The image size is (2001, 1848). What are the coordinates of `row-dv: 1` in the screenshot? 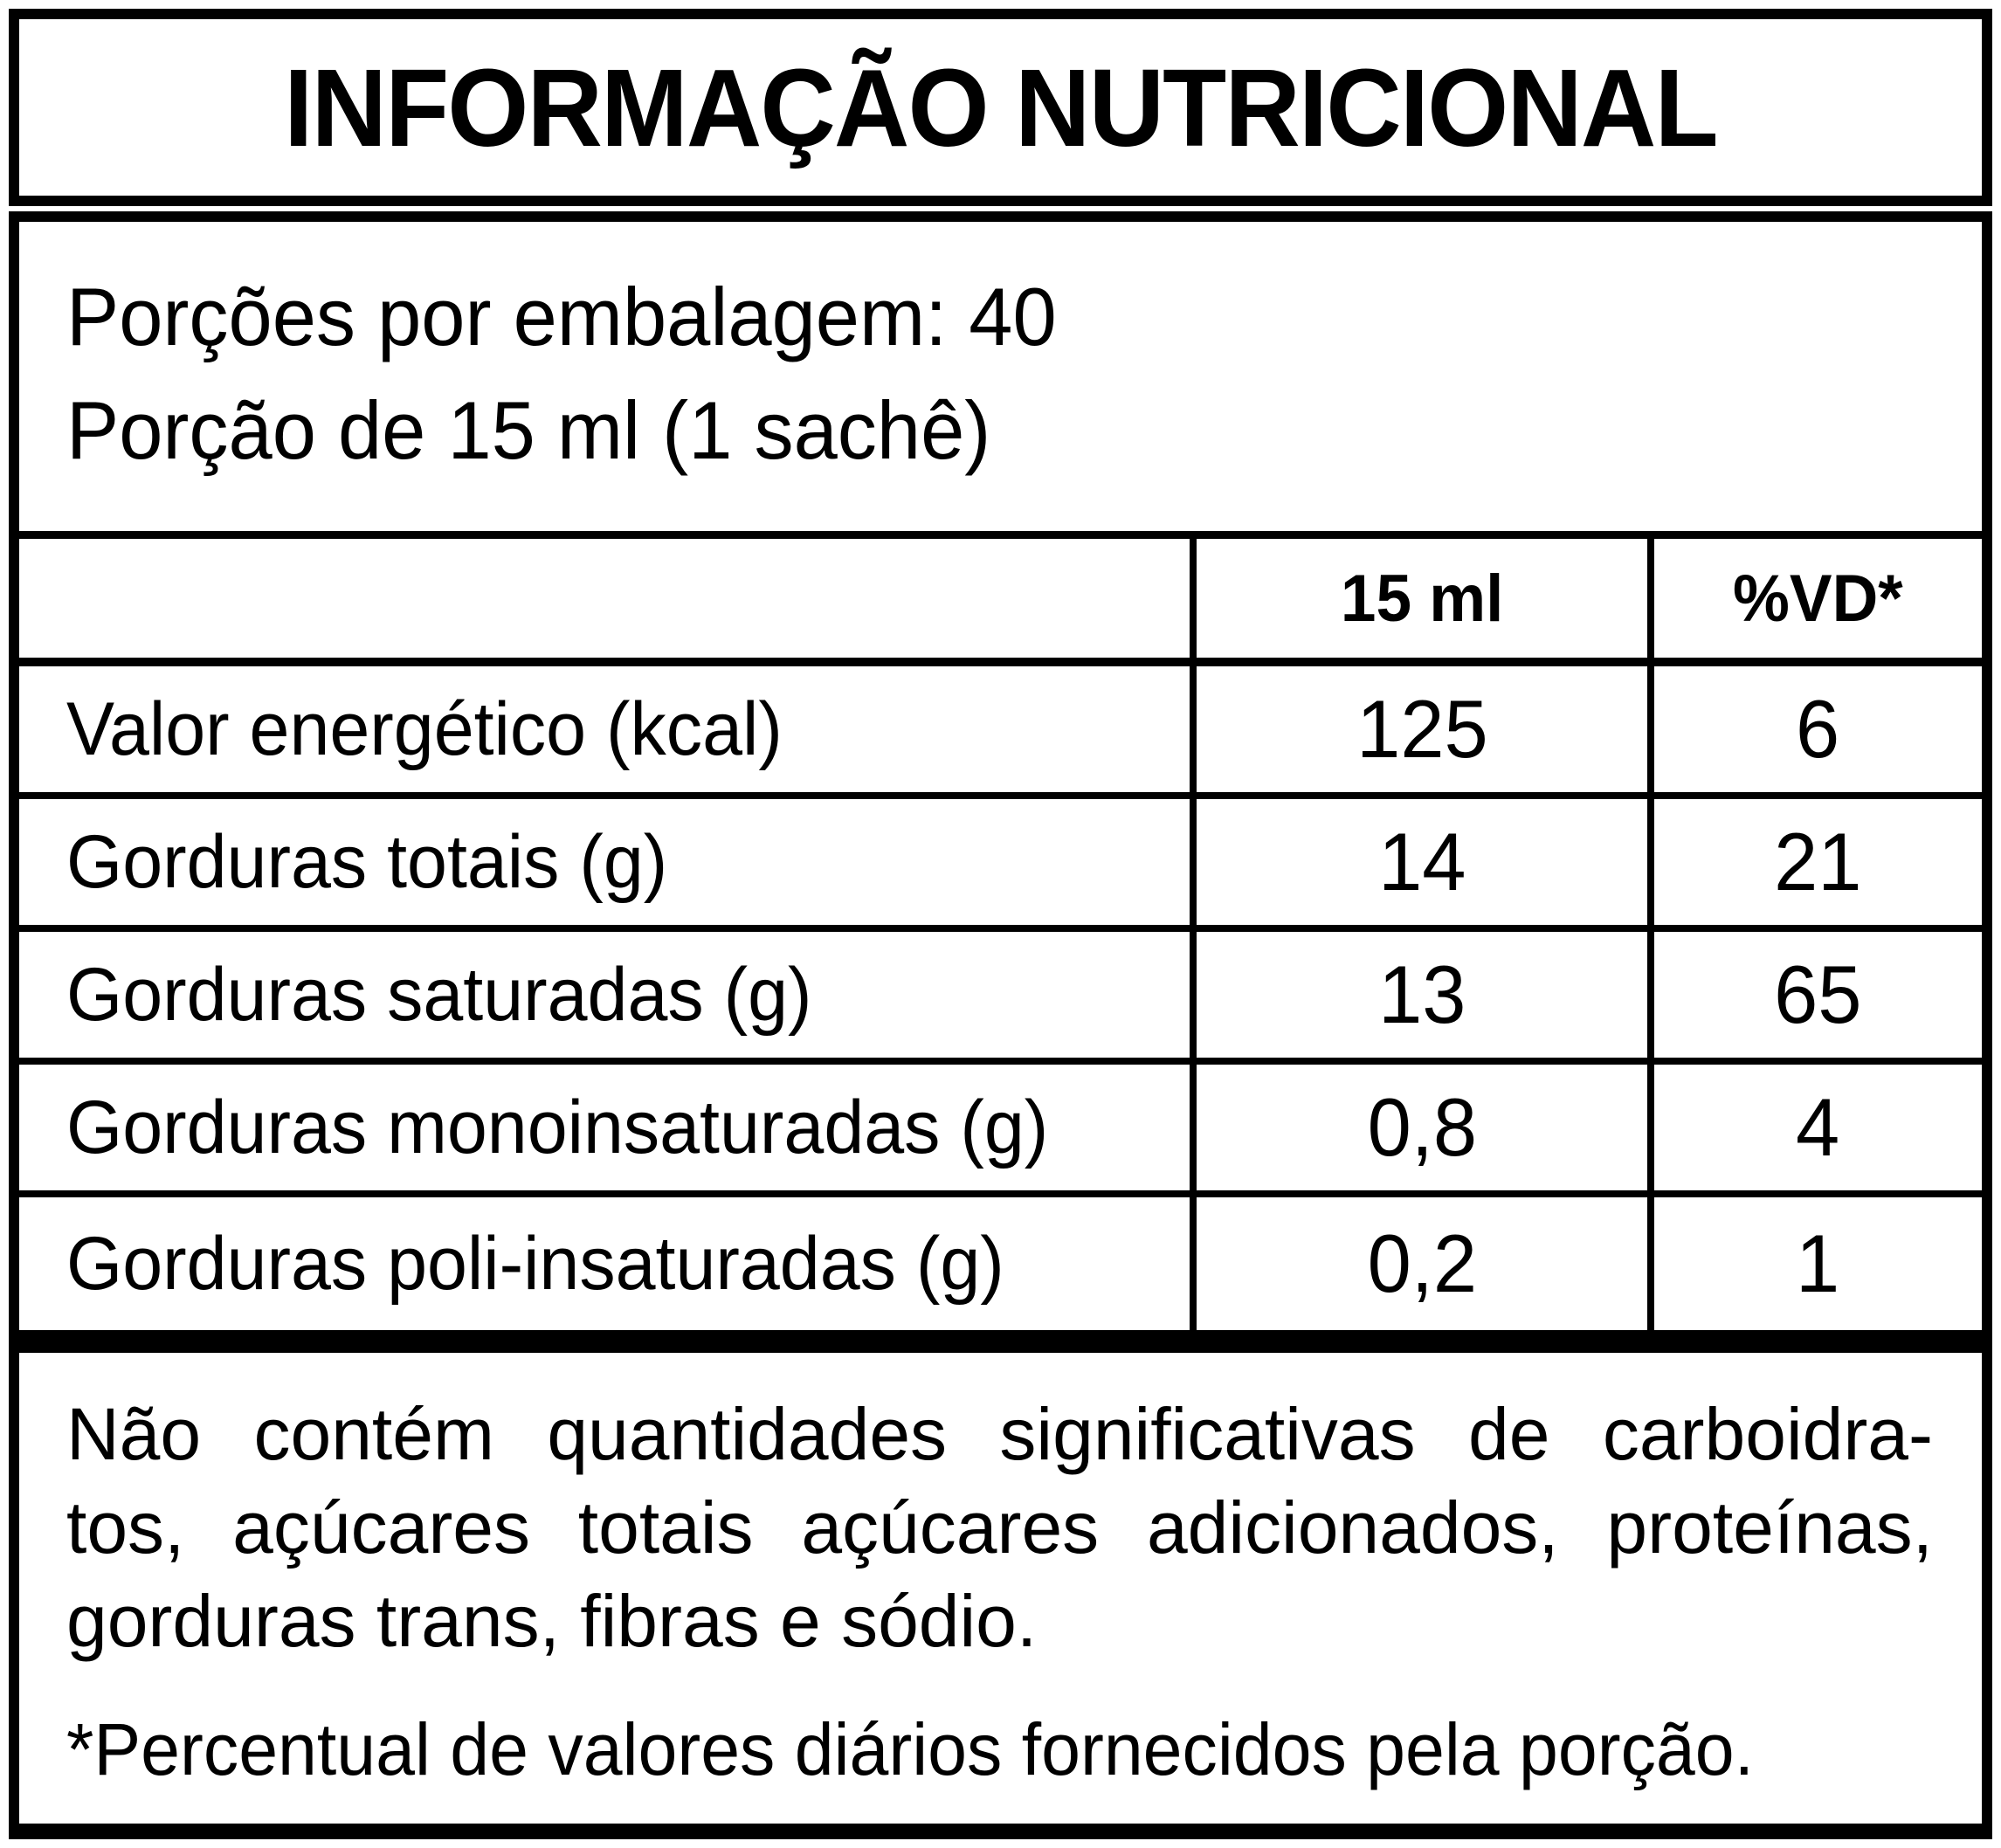 It's located at (1818, 1263).